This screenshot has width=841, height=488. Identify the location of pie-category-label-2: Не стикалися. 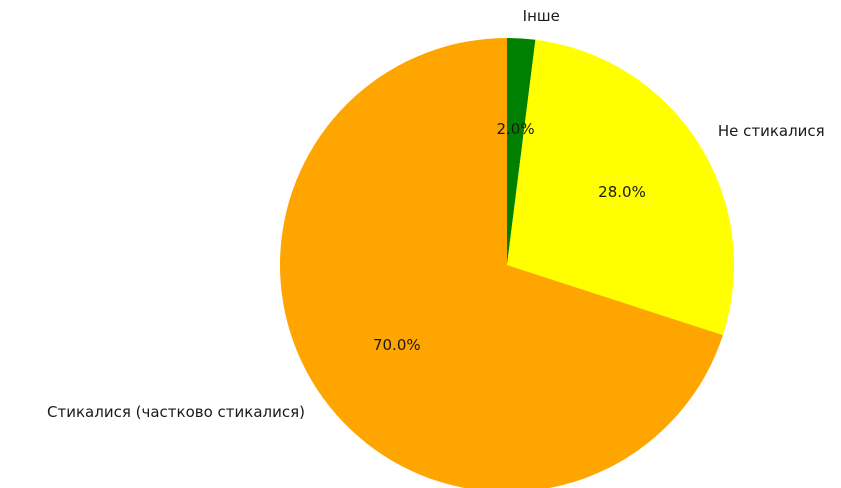
(771, 131).